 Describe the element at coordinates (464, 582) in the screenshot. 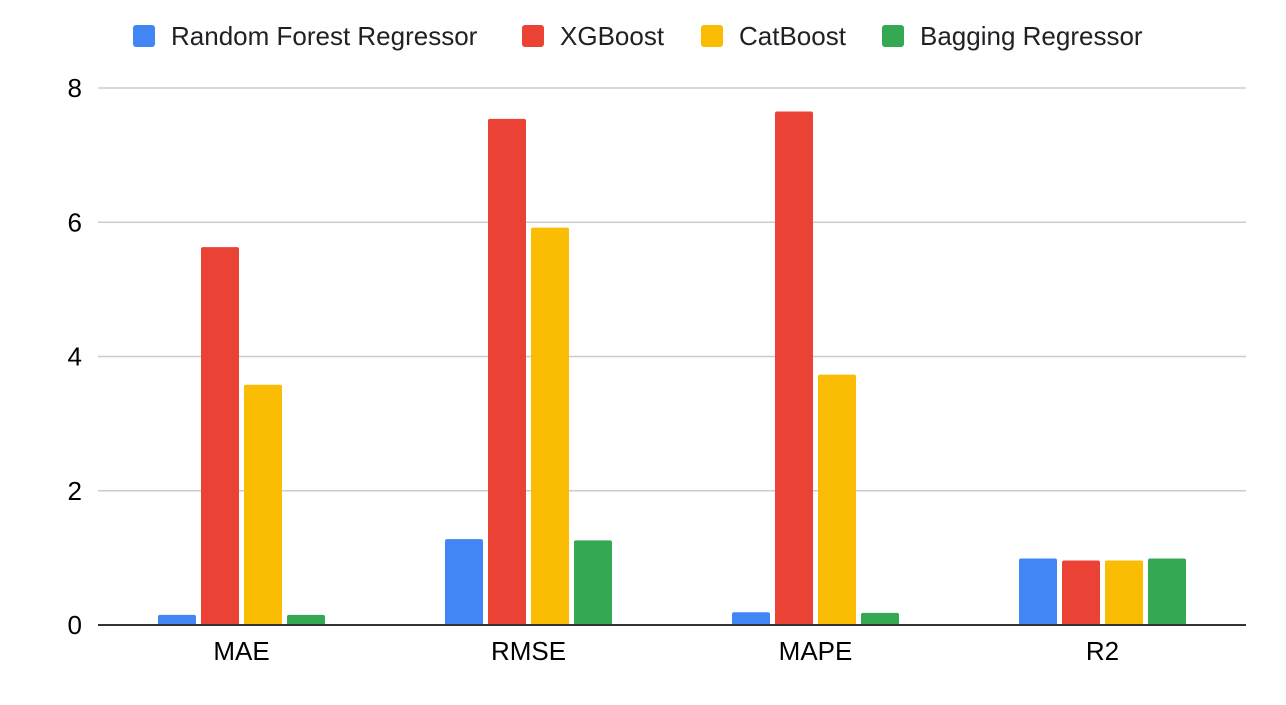

I see `bar-rmse-random-forest-regressor` at that location.